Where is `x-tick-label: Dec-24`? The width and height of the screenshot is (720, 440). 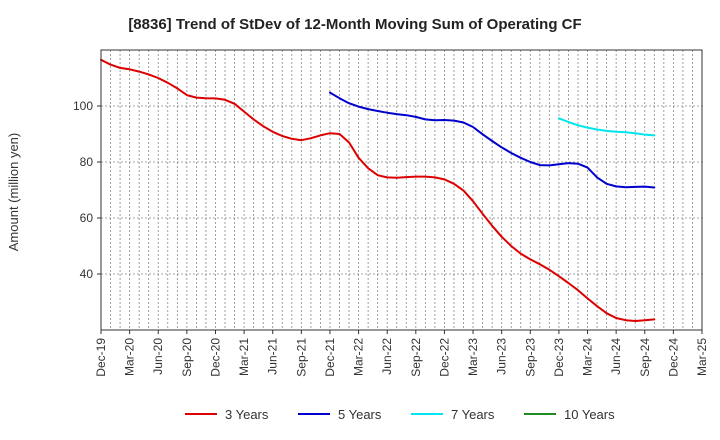 x-tick-label: Dec-24 is located at coordinates (673, 357).